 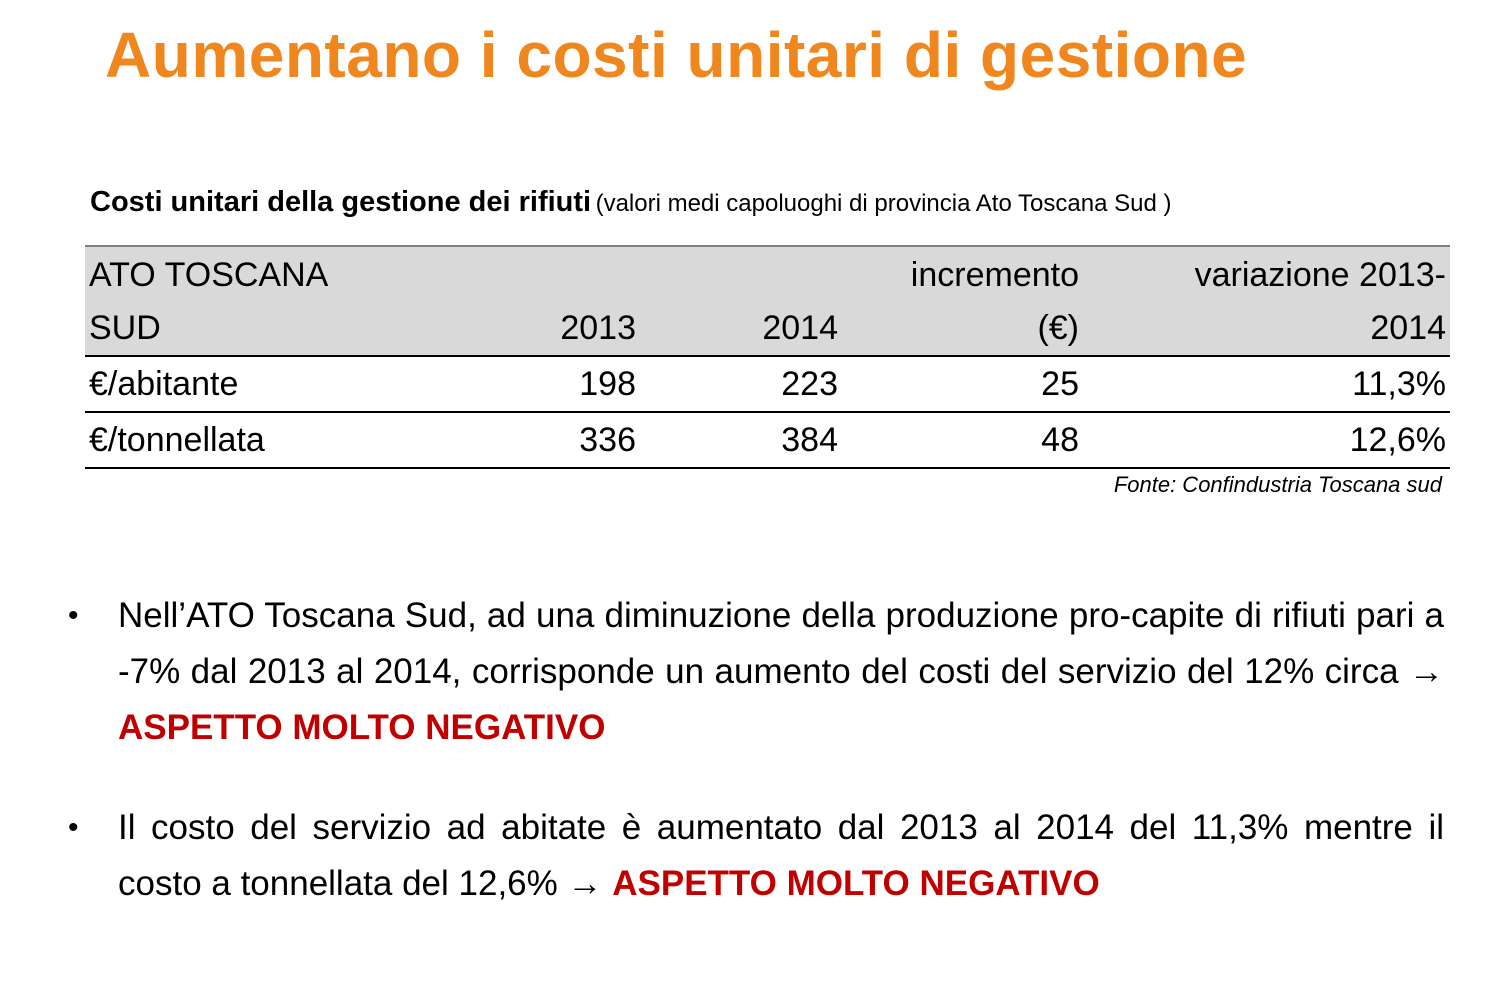 I want to click on cell-2013: 198, so click(x=607, y=383).